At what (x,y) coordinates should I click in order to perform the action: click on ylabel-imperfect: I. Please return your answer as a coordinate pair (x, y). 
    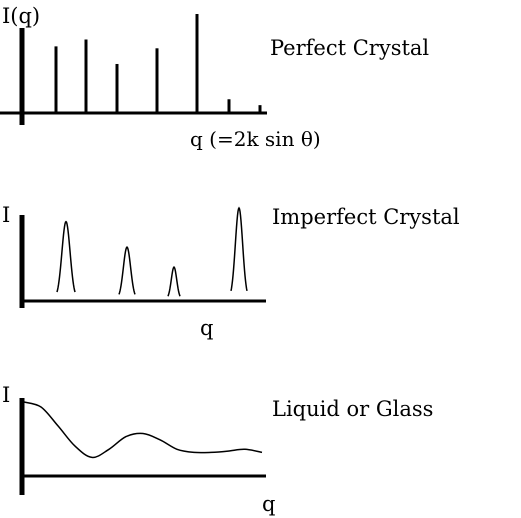
    Looking at the image, I should click on (6, 215).